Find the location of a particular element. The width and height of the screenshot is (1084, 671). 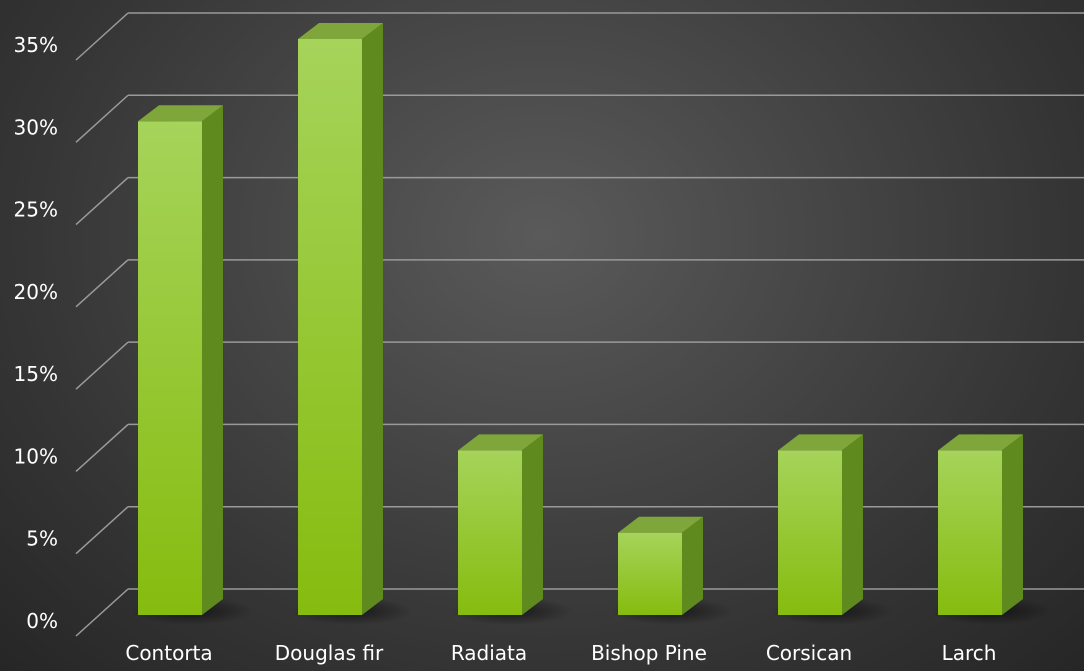

y-axis-ticks: 0% 5% 10% 15% 20% 25% 30% 35% is located at coordinates (36, 333).